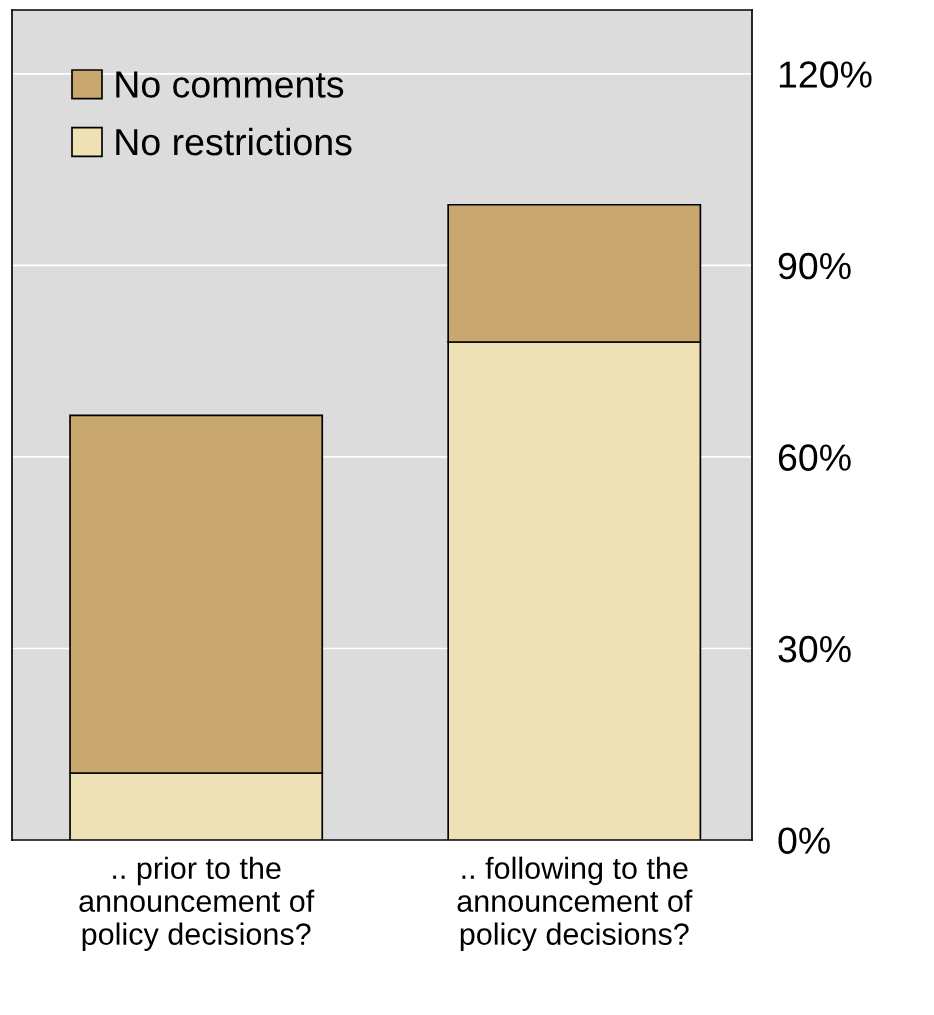 Image resolution: width=934 pixels, height=1015 pixels. I want to click on x-tick-label: .. following to the announcement of policy decisions?, so click(575, 903).